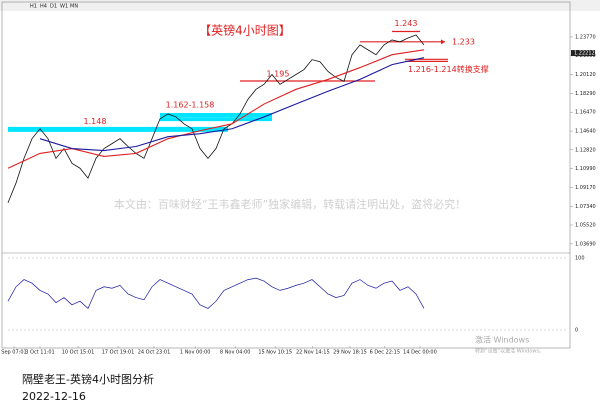 The width and height of the screenshot is (600, 417). Describe the element at coordinates (502, 340) in the screenshot. I see `windows-notice: 激活 Windows` at that location.